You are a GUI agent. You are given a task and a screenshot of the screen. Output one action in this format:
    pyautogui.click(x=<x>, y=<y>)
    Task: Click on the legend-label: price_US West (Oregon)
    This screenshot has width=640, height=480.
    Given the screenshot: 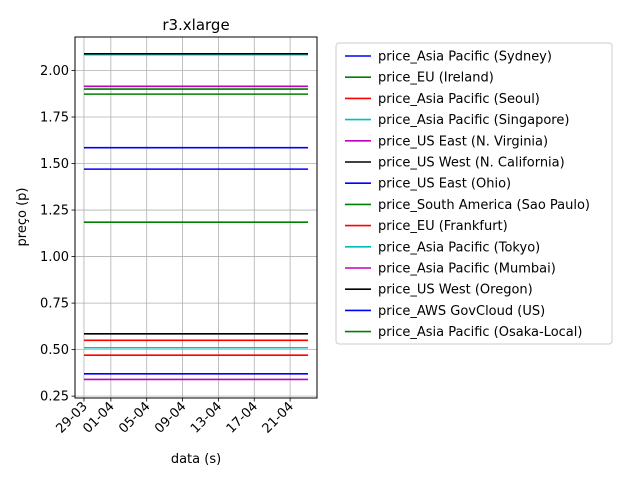 What is the action you would take?
    pyautogui.click(x=455, y=290)
    